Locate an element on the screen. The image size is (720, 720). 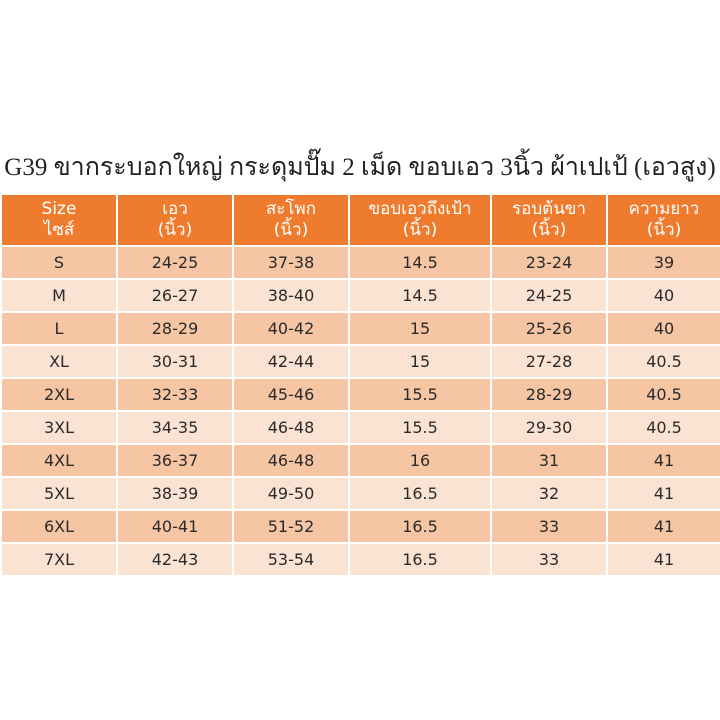
cell-hip: 40-42 is located at coordinates (291, 328).